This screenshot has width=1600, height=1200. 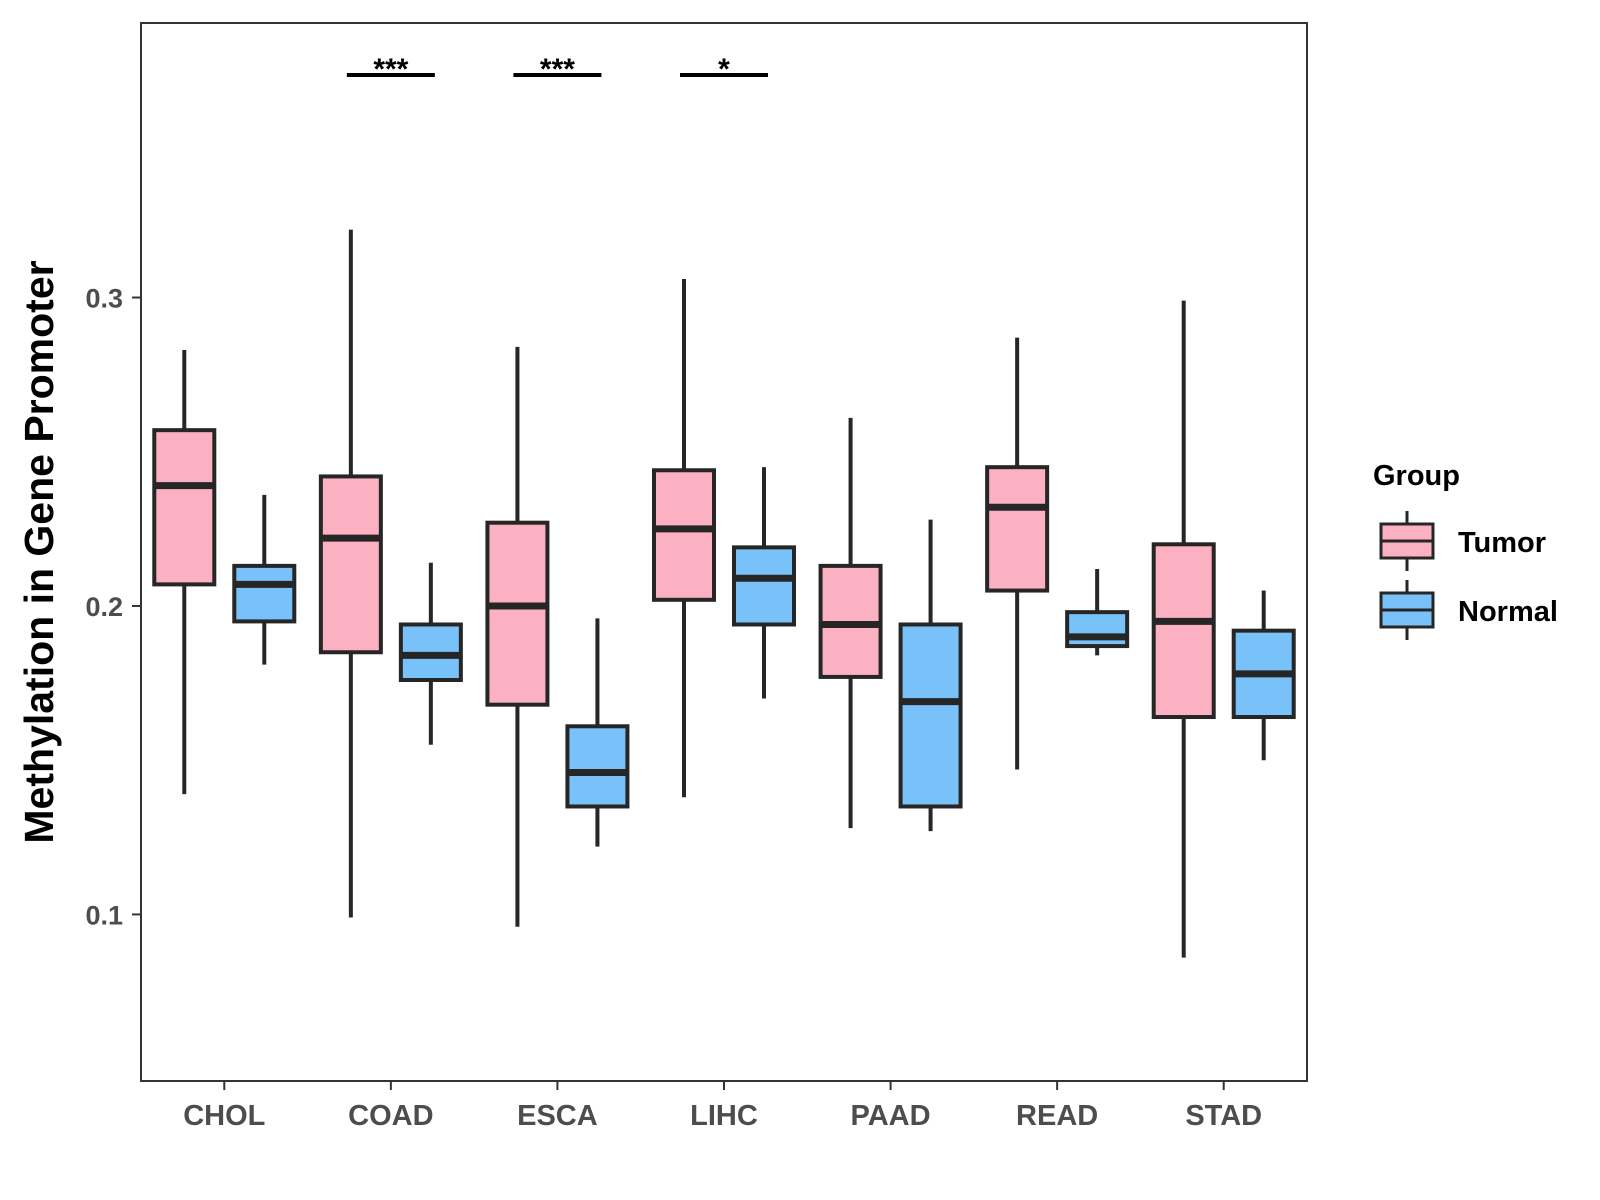 What do you see at coordinates (184, 507) in the screenshot?
I see `box-body-tumor-chol` at bounding box center [184, 507].